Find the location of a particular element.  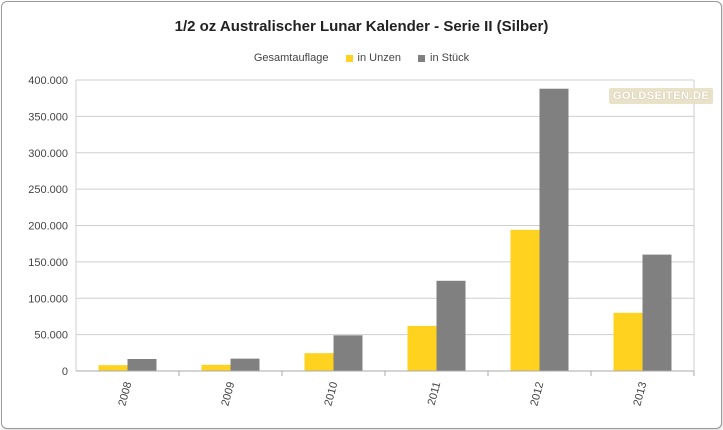

legend-title: Gesamtauflage is located at coordinates (291, 58).